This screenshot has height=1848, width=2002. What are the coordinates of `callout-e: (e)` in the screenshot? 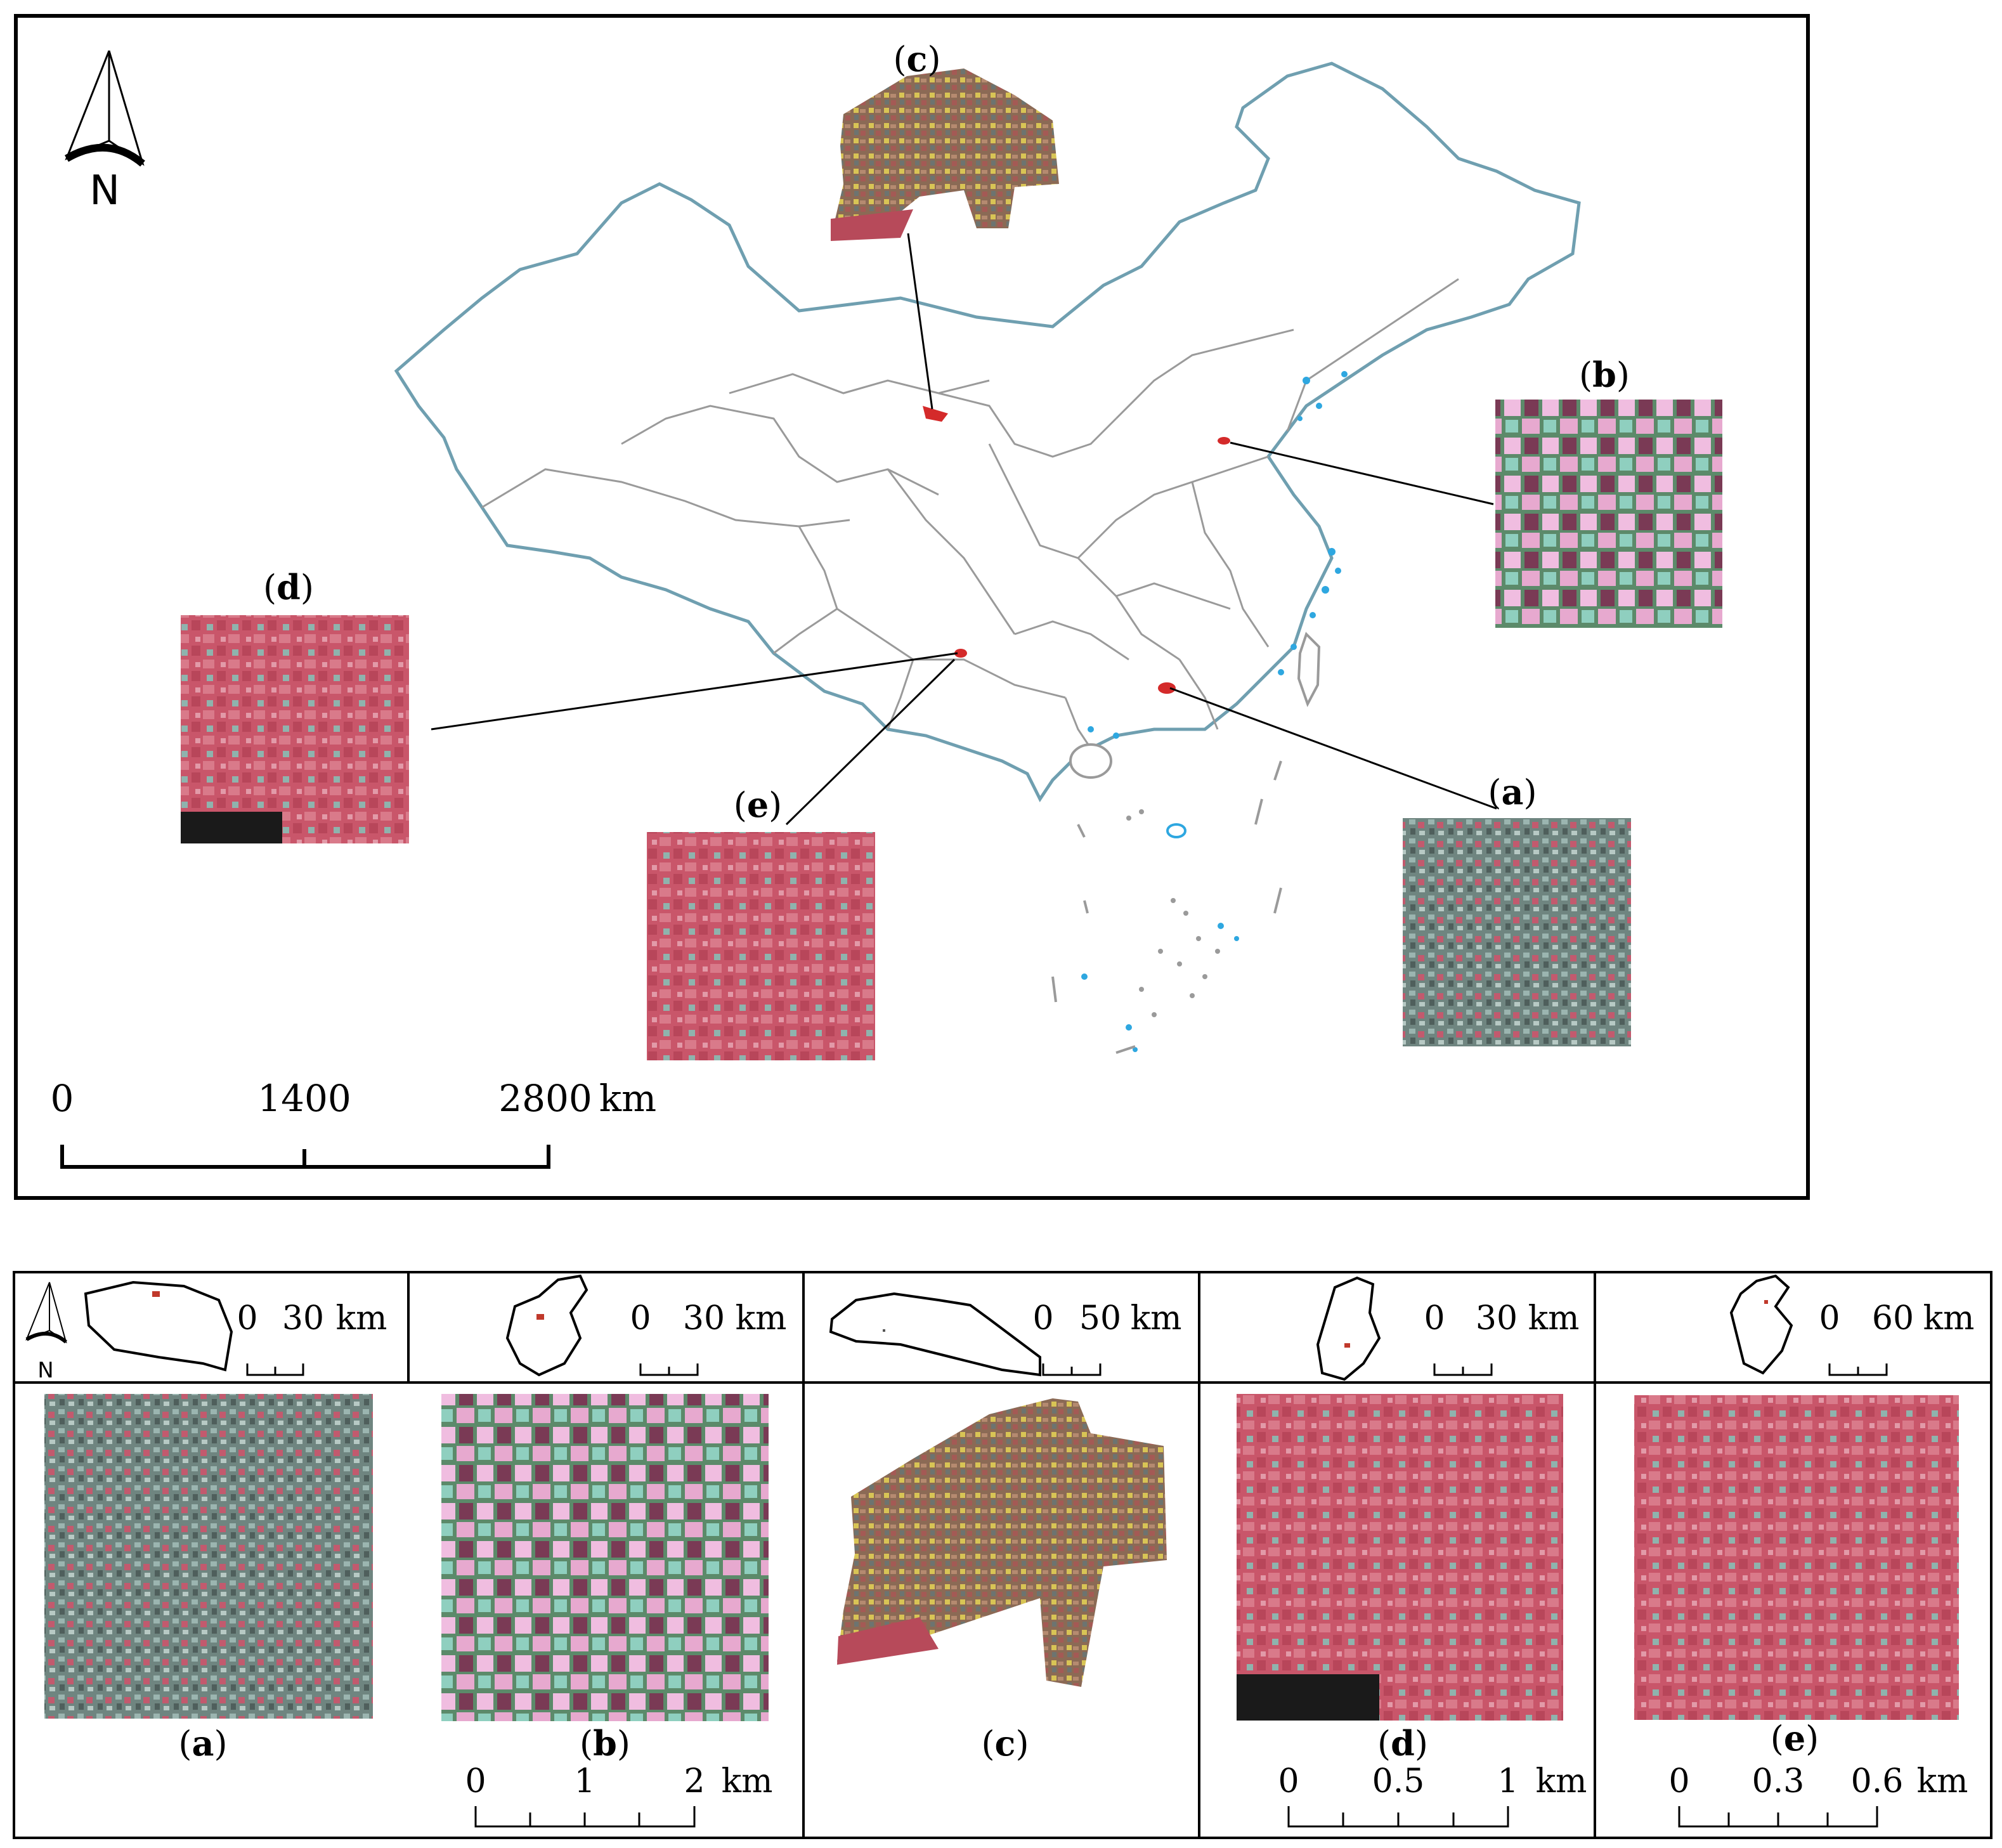 It's located at (758, 804).